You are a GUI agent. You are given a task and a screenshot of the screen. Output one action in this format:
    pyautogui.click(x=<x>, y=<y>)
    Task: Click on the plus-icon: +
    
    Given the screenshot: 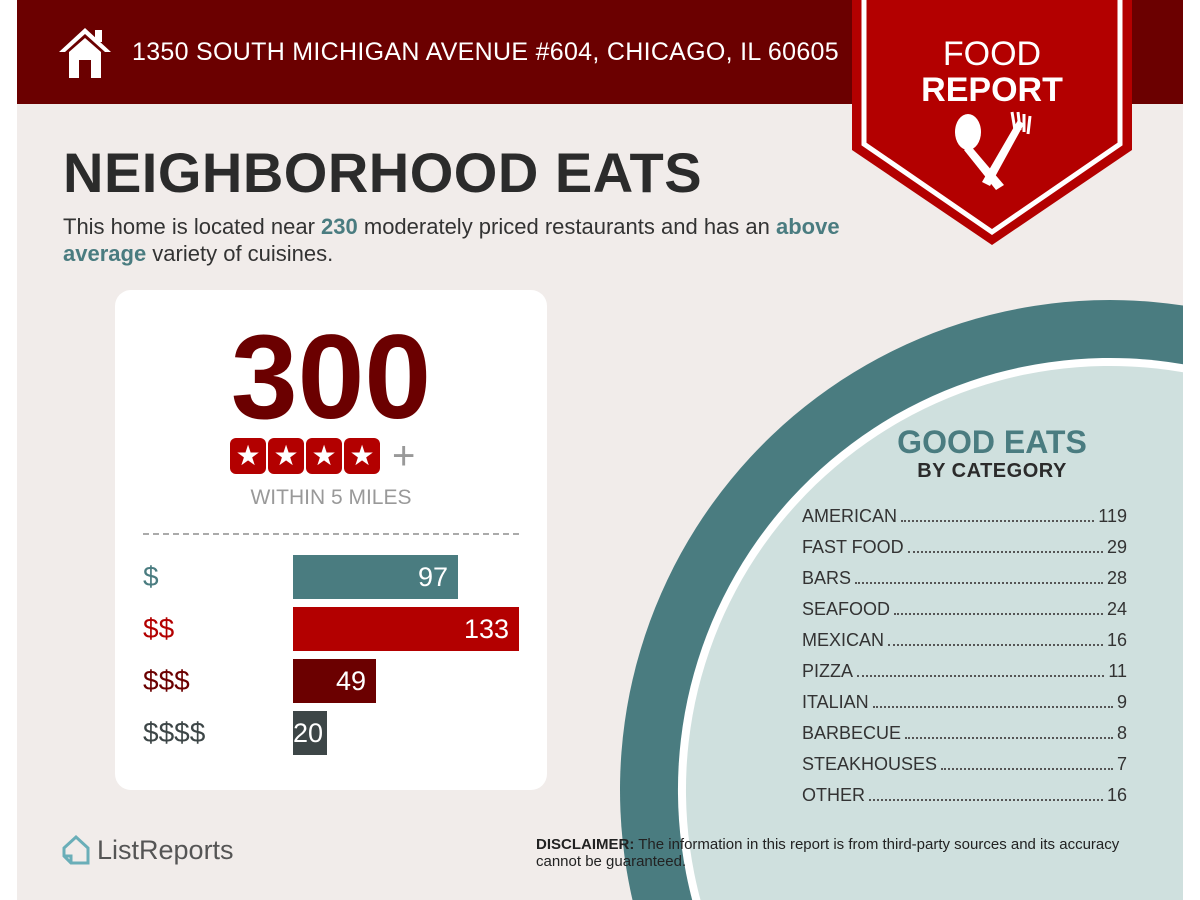 What is the action you would take?
    pyautogui.click(x=404, y=456)
    